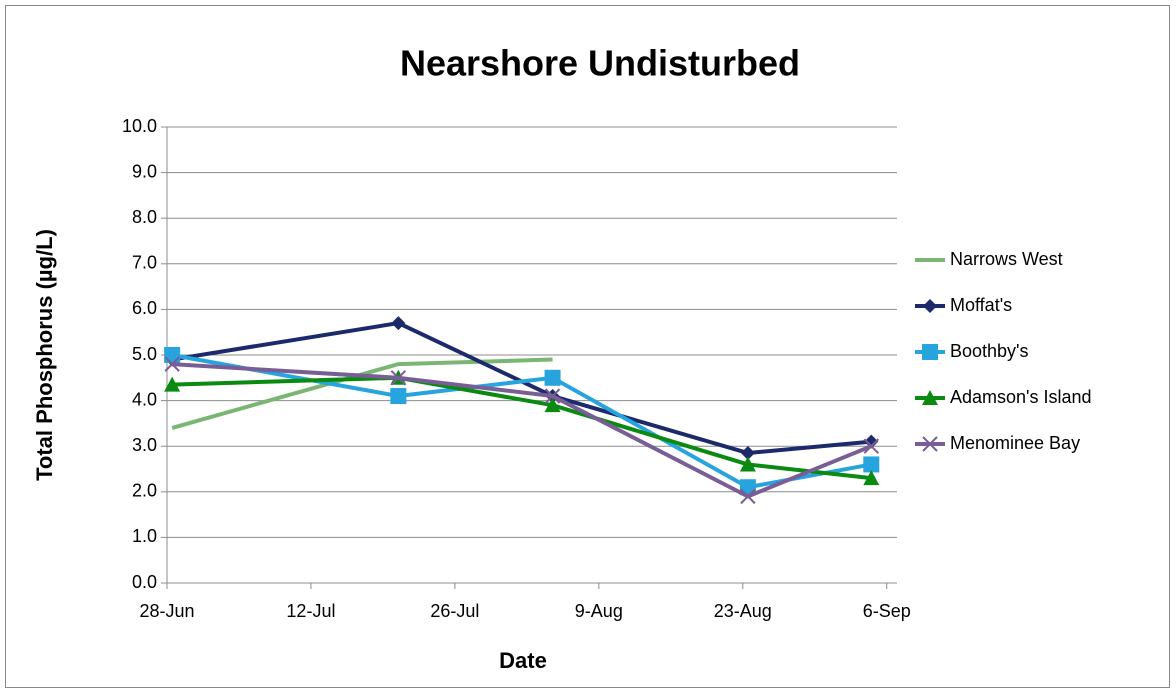  Describe the element at coordinates (887, 611) in the screenshot. I see `x-tick-label: 6-Sep` at that location.